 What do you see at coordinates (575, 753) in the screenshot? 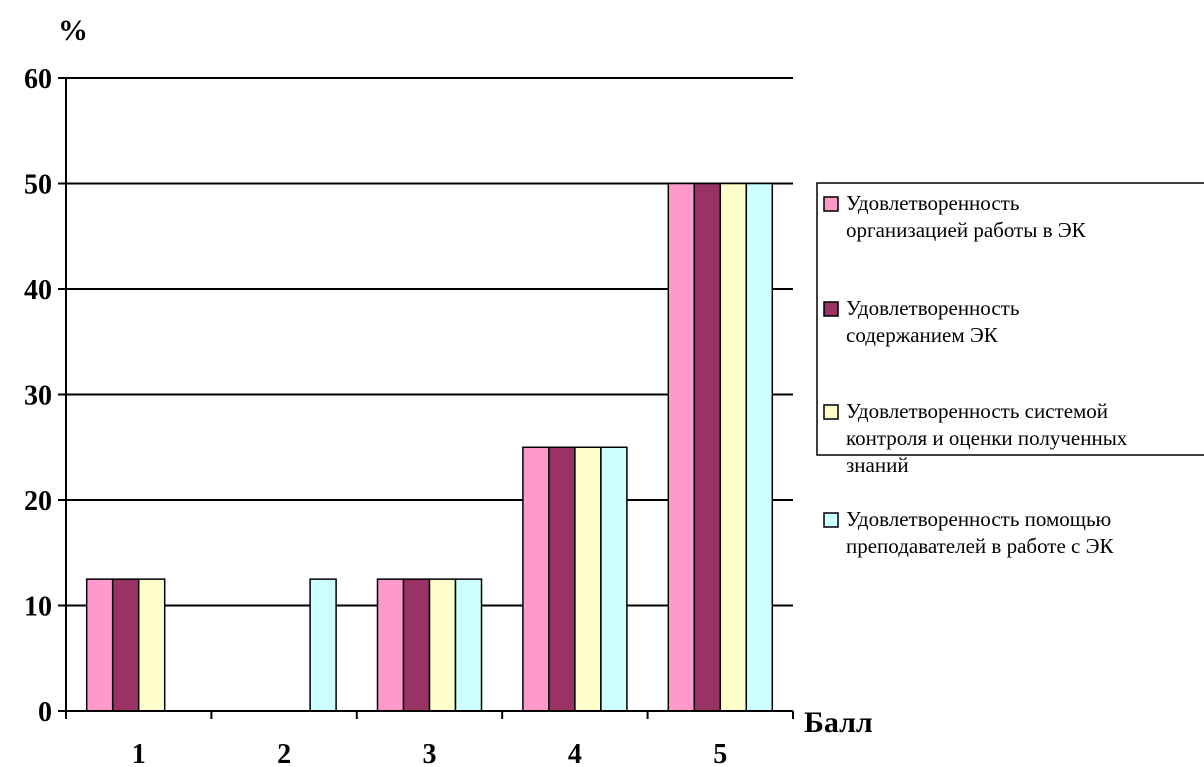
I see `x-tick-label: 4` at bounding box center [575, 753].